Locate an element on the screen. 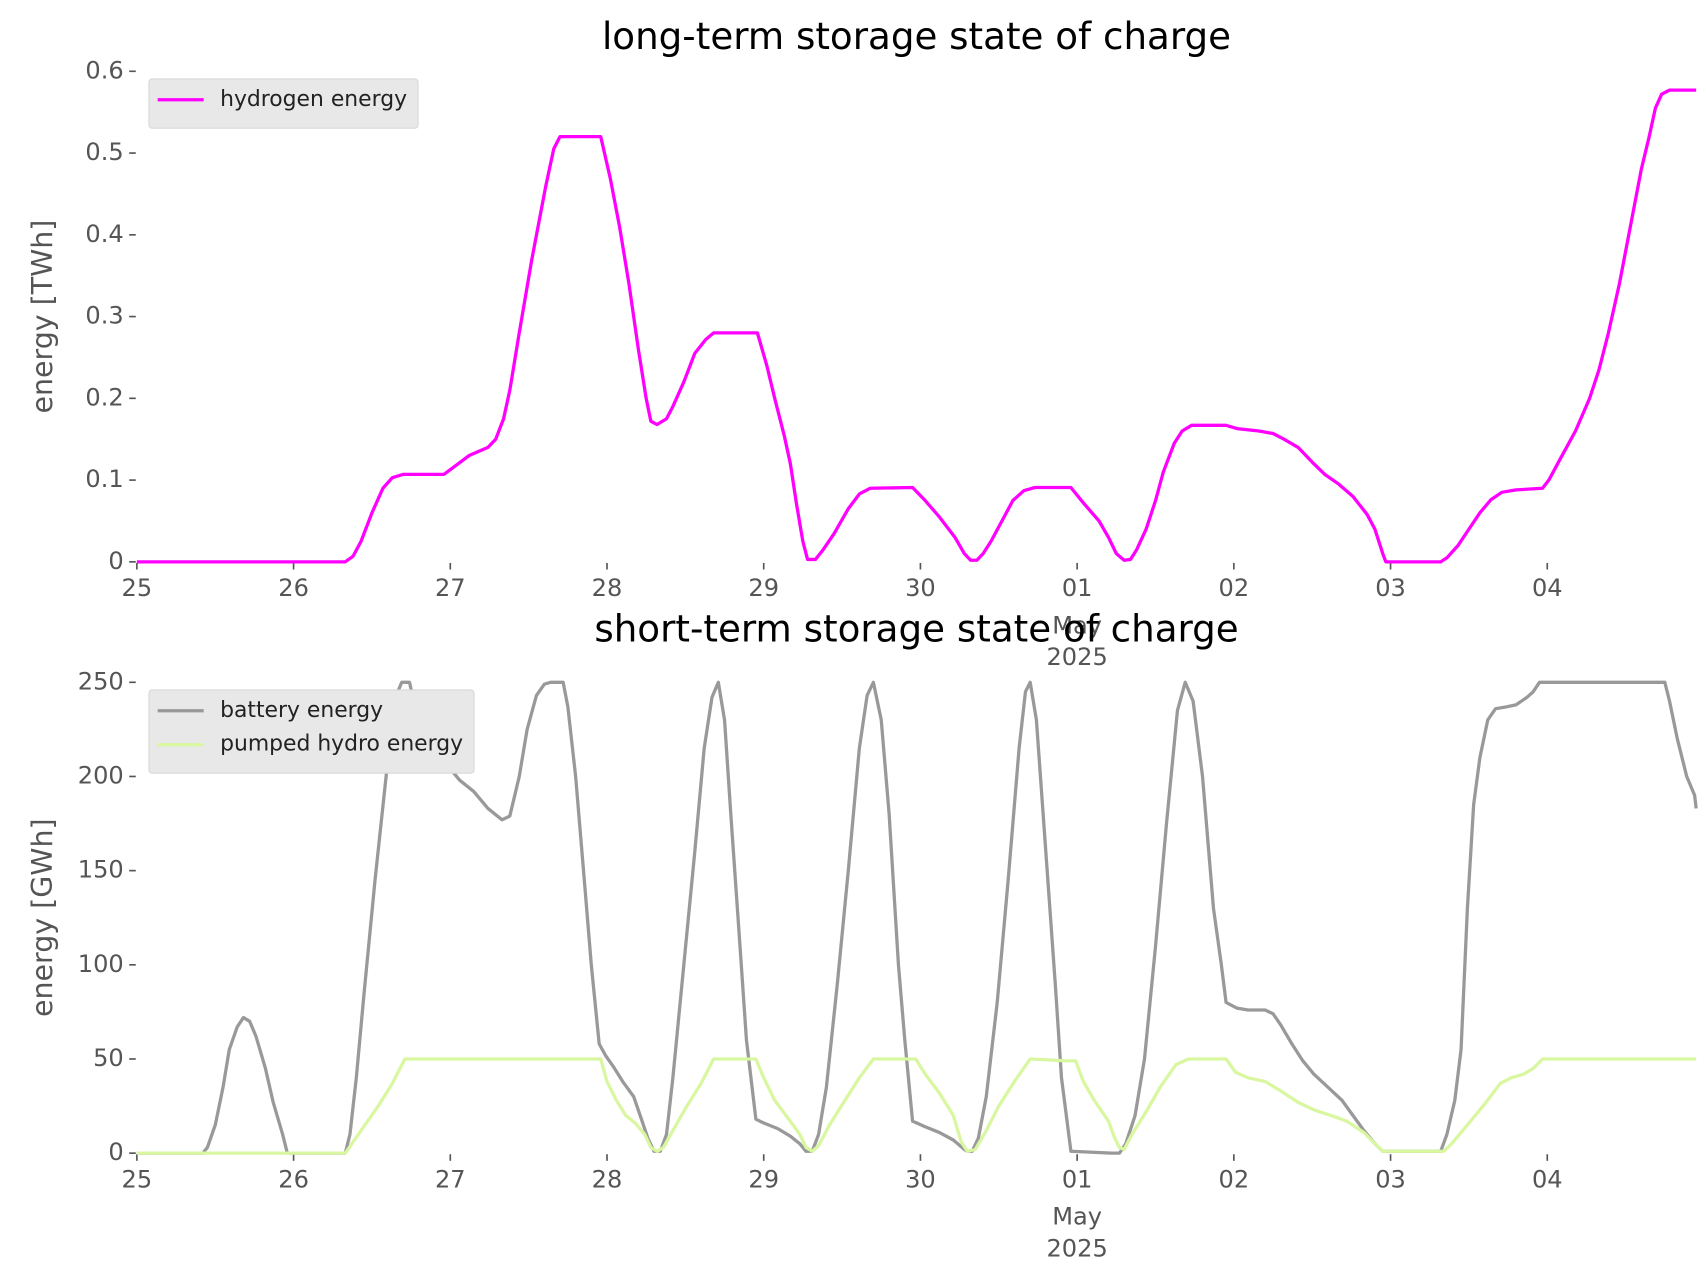 The image size is (1706, 1277). y-tick-label: 50 is located at coordinates (108, 1058).